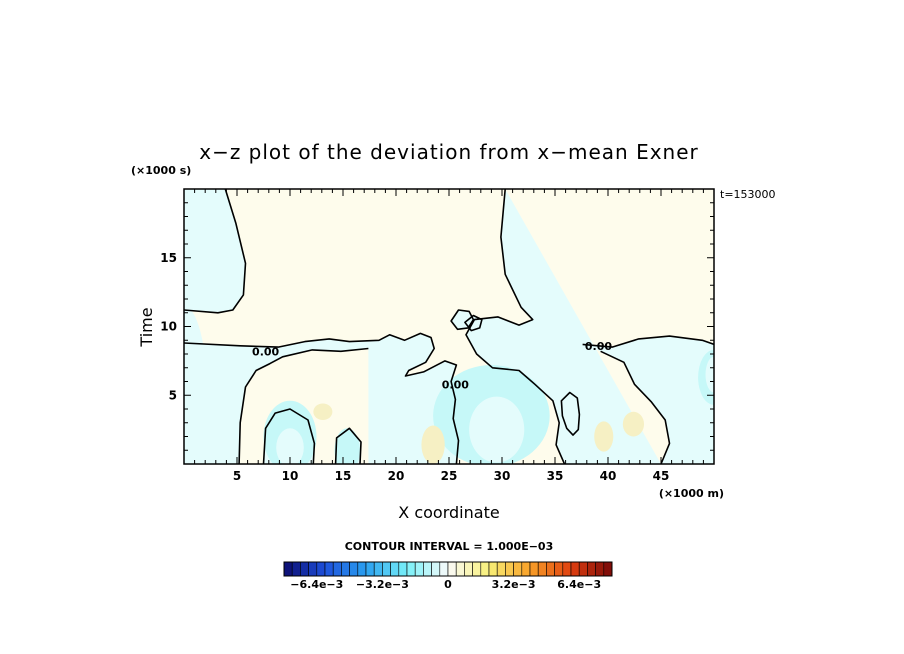  I want to click on colorbar-frame, so click(448, 569).